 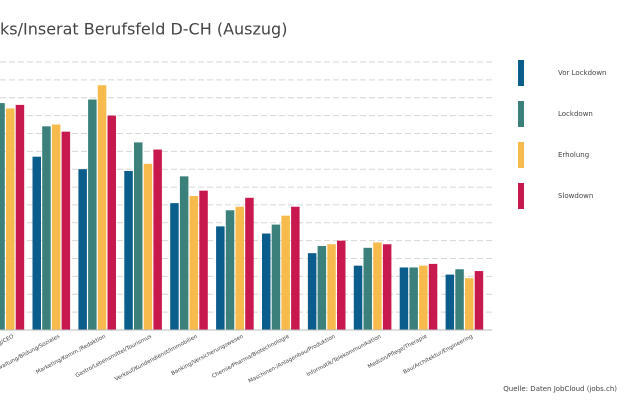 What do you see at coordinates (208, 355) in the screenshot?
I see `x-tick-label: Banking/Versicherungswesen` at bounding box center [208, 355].